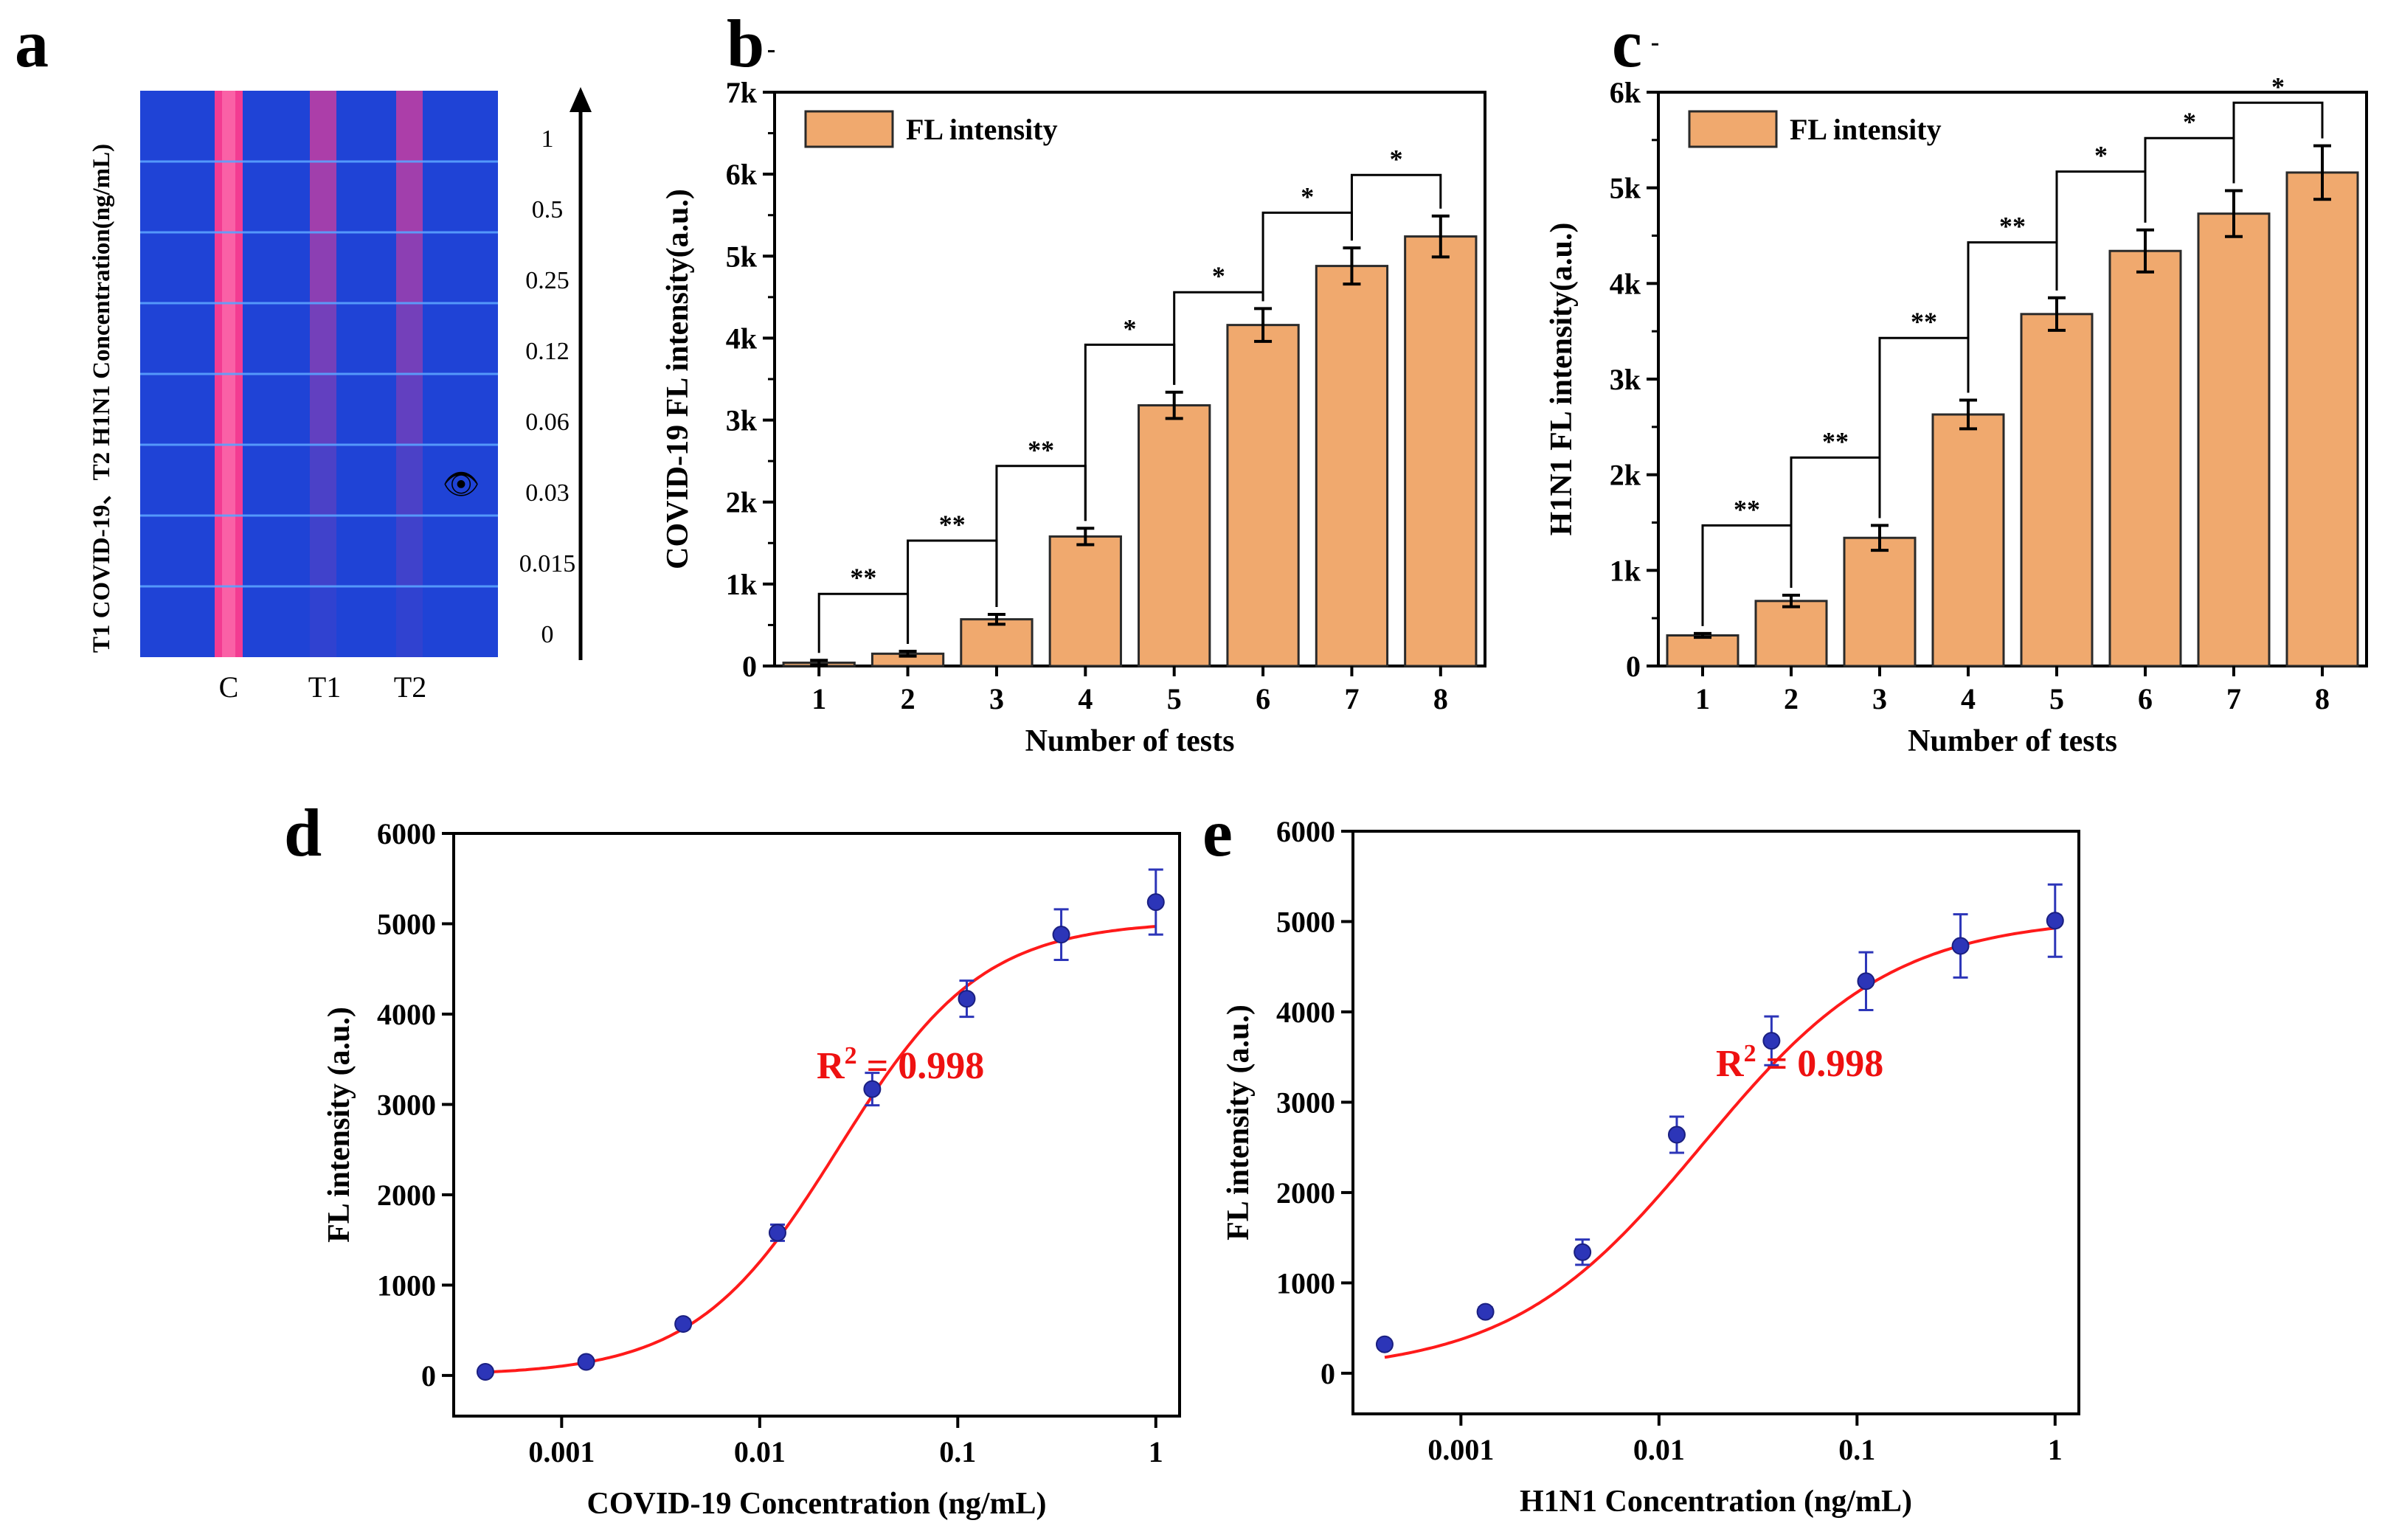 The height and width of the screenshot is (1540, 2385). Describe the element at coordinates (817, 1504) in the screenshot. I see `x-axis-label: COVID-19 Concentration (ng/mL)` at that location.